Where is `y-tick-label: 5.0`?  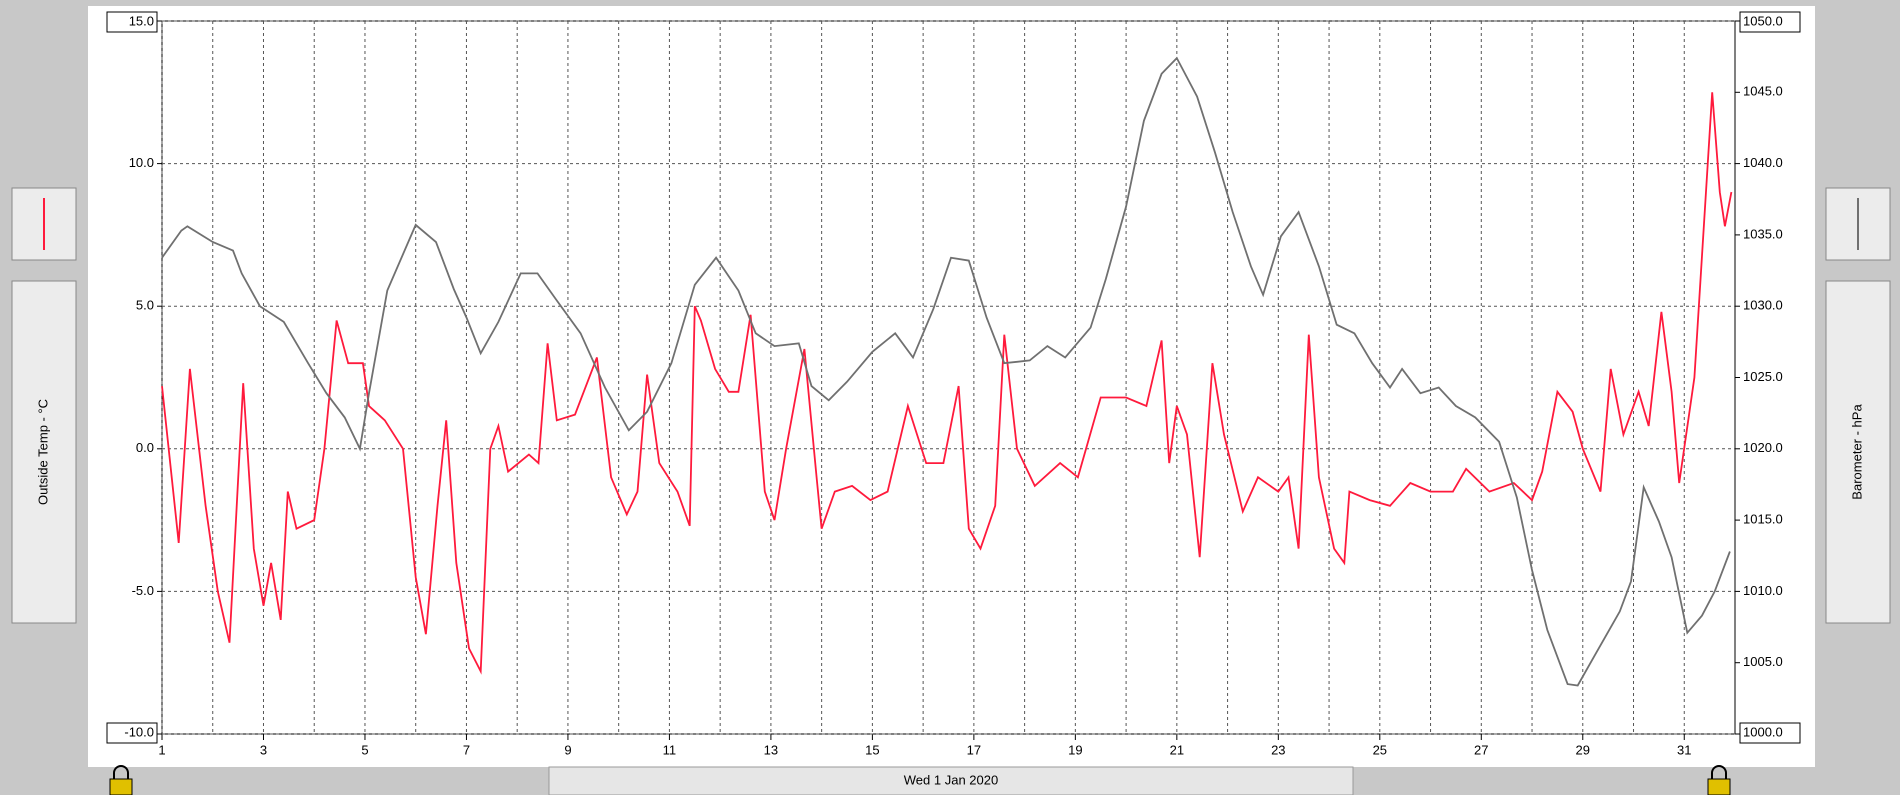
y-tick-label: 5.0 is located at coordinates (145, 305).